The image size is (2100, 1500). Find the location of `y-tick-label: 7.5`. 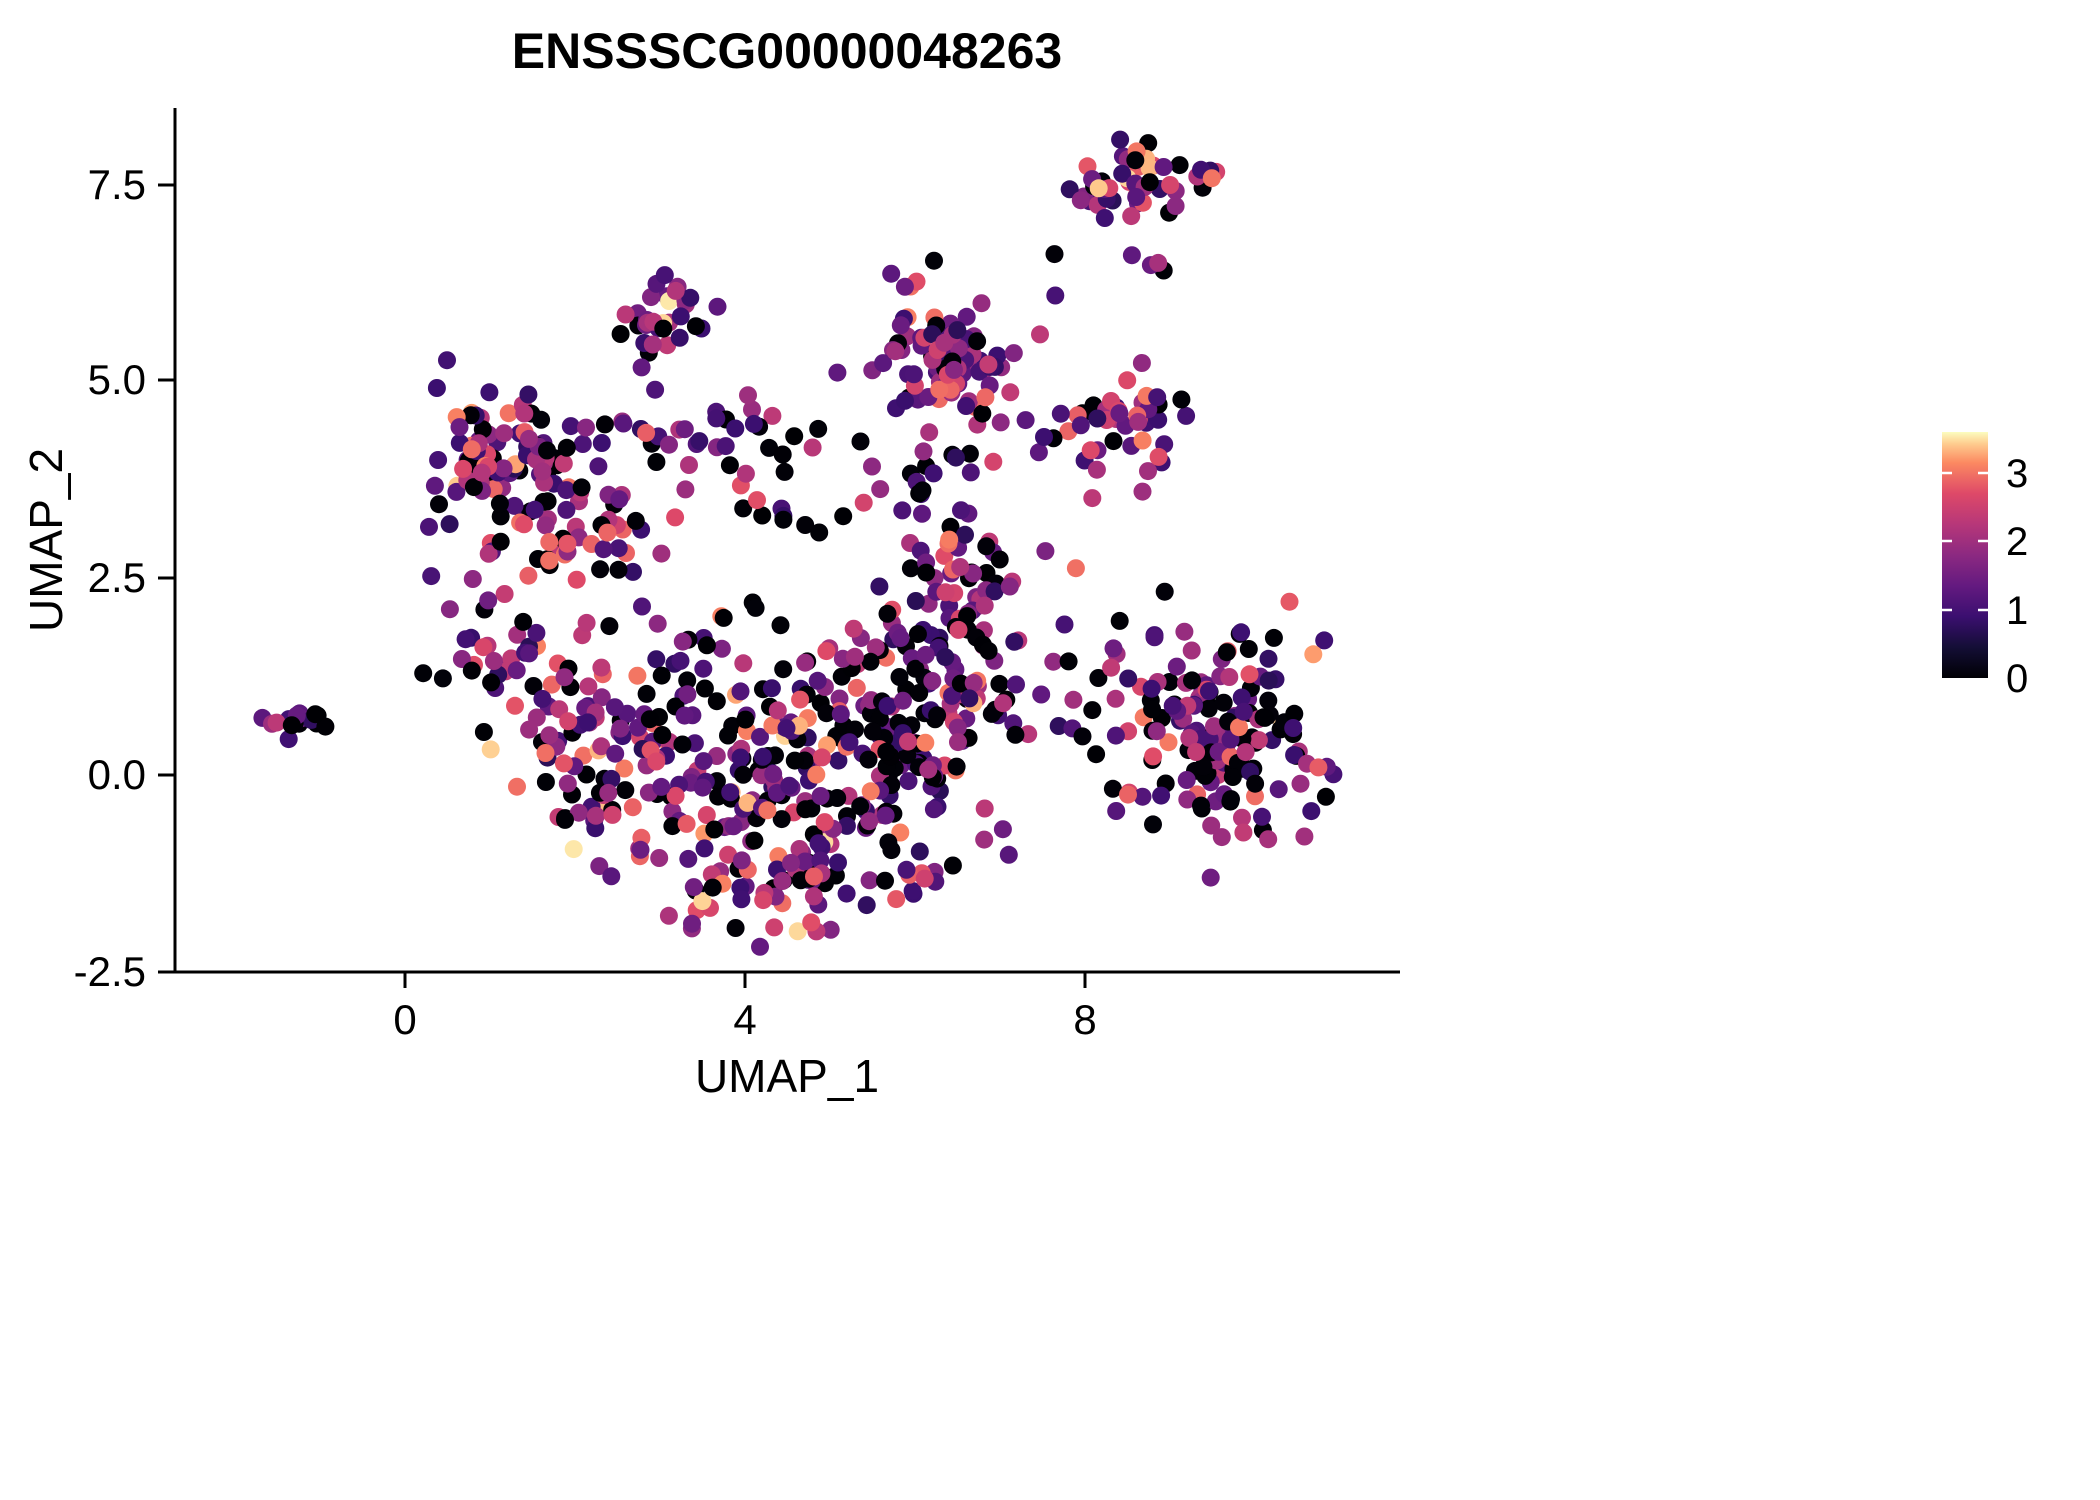

y-tick-label: 7.5 is located at coordinates (117, 184).